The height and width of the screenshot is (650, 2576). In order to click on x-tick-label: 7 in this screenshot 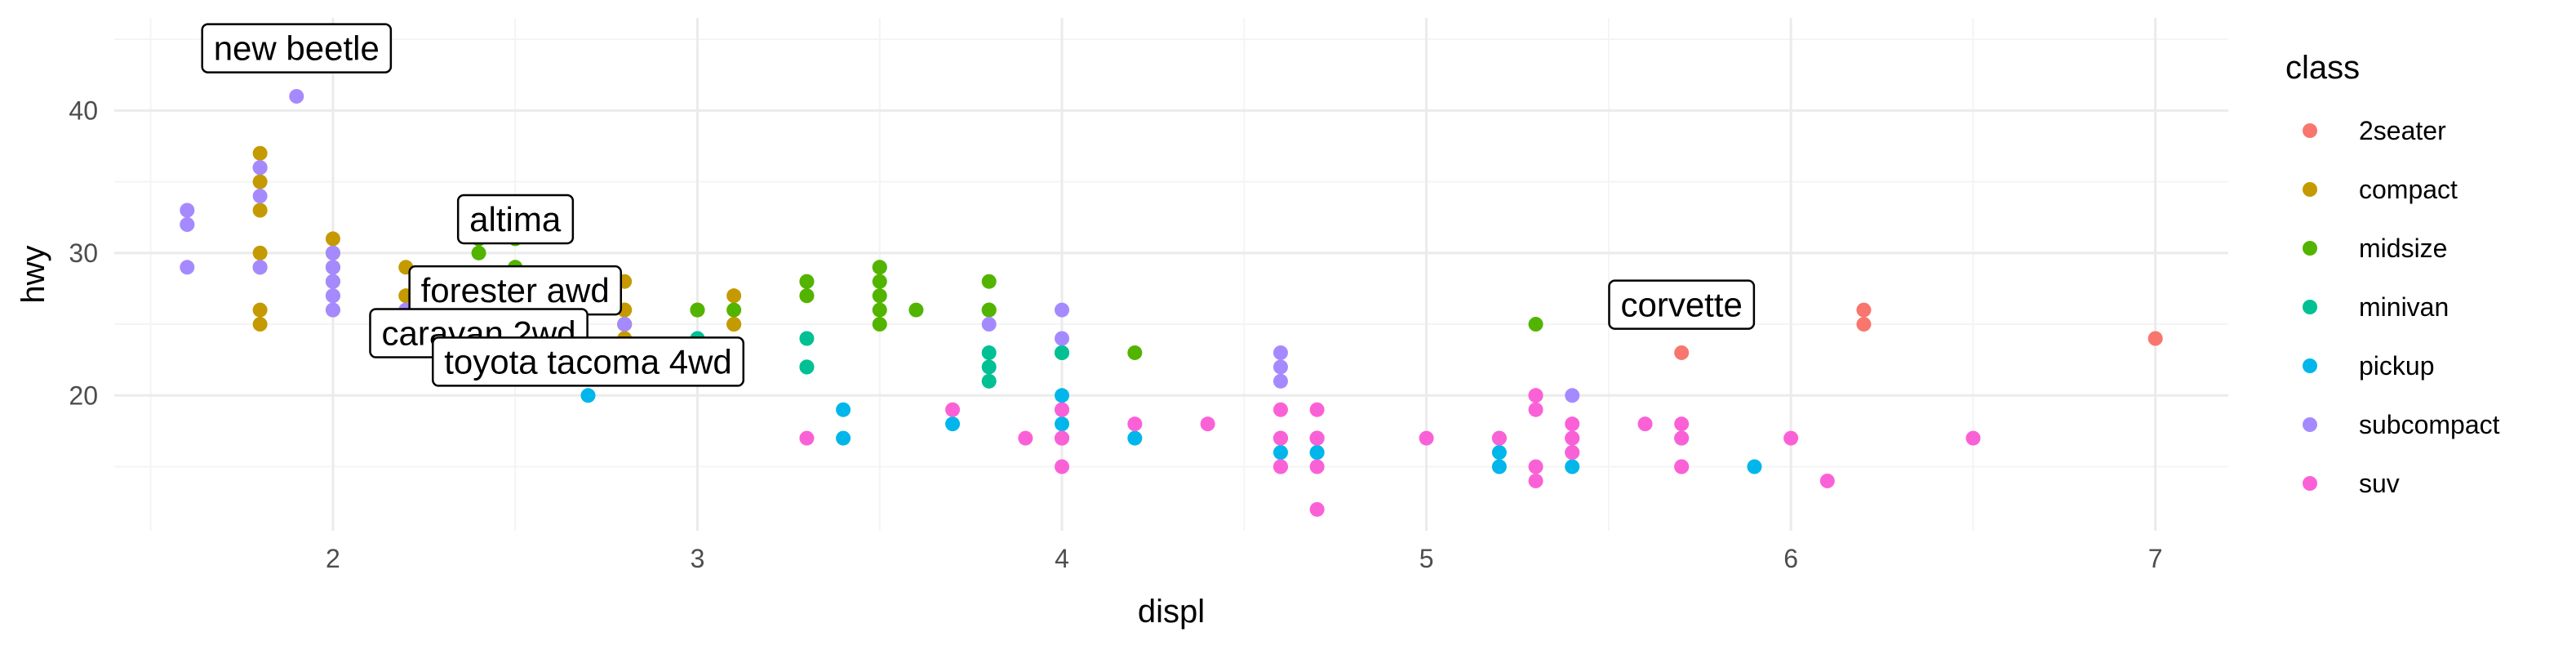, I will do `click(2155, 559)`.